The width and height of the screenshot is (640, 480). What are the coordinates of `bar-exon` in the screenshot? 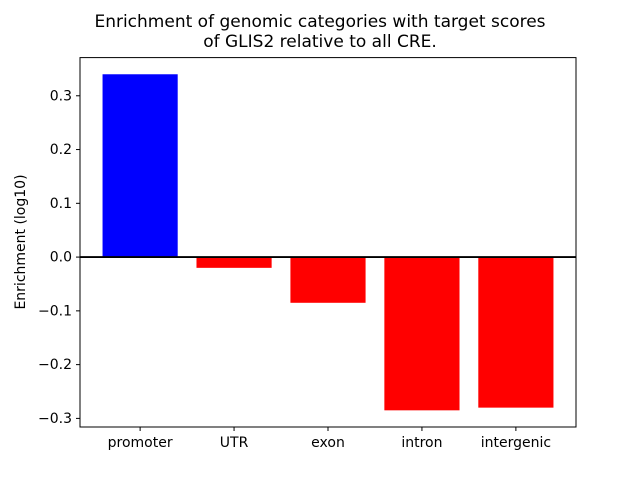 It's located at (328, 280).